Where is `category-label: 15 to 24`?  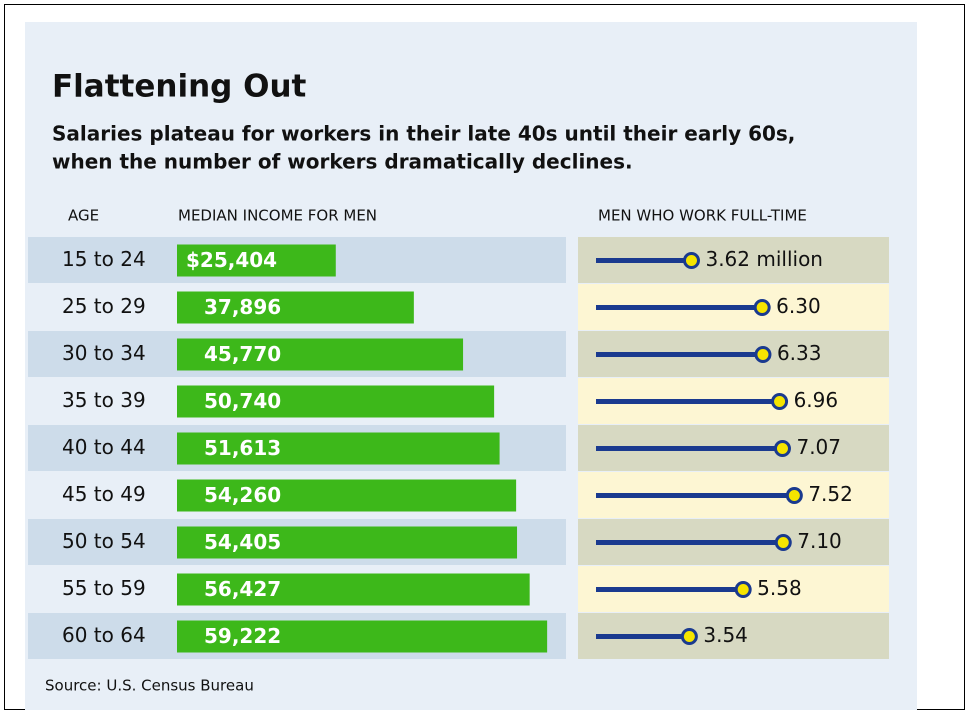 category-label: 15 to 24 is located at coordinates (104, 259).